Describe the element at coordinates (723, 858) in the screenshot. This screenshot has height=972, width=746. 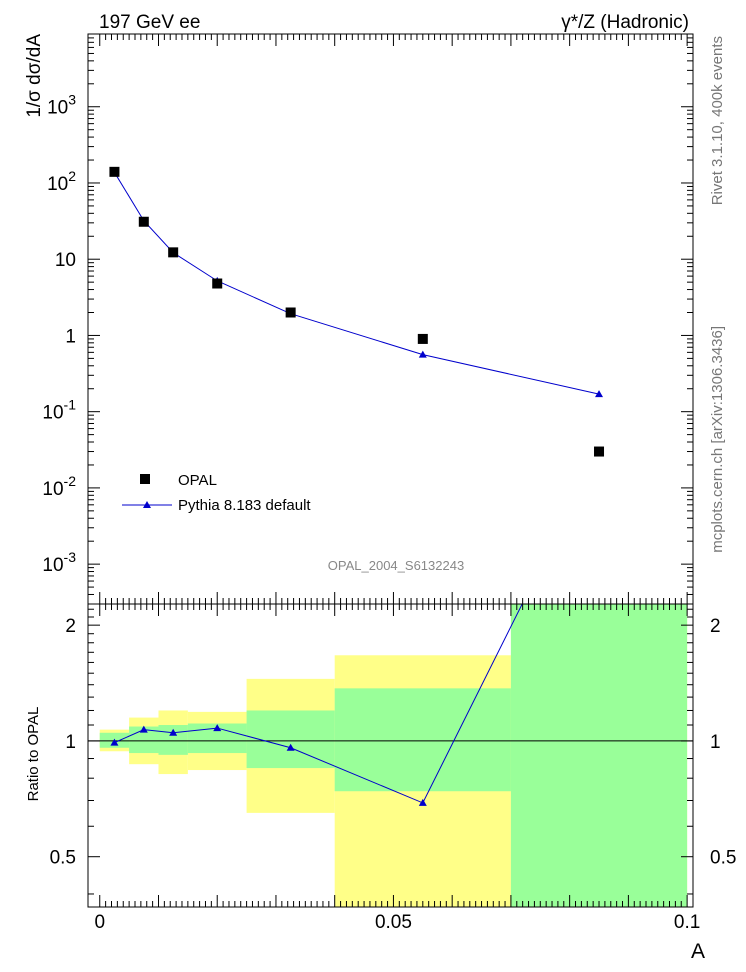
I see `ratio-y-tick-label-right: 0.5` at that location.